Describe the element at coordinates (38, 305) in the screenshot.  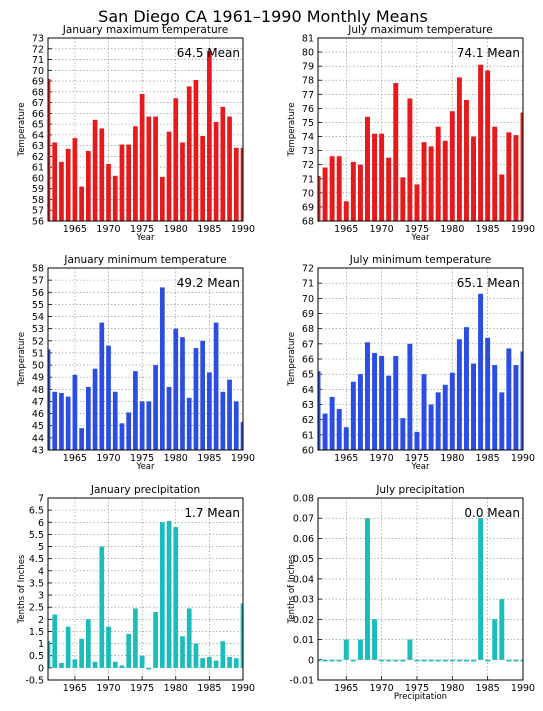
I see `y-tick-label: 55` at that location.